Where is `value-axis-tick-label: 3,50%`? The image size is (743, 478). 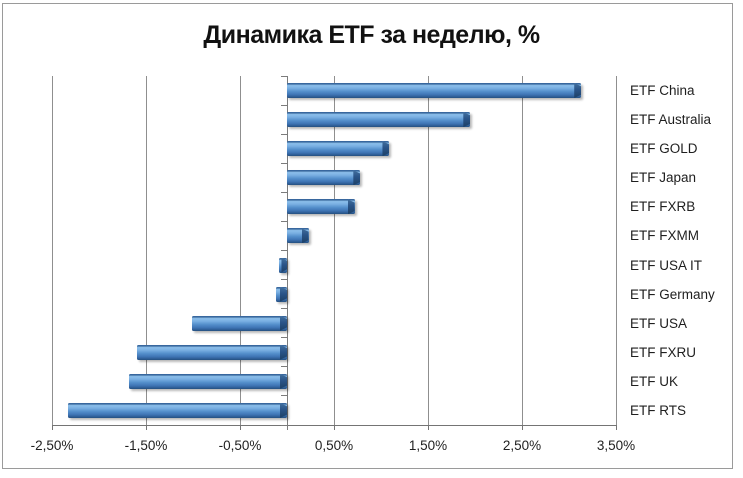 value-axis-tick-label: 3,50% is located at coordinates (616, 445).